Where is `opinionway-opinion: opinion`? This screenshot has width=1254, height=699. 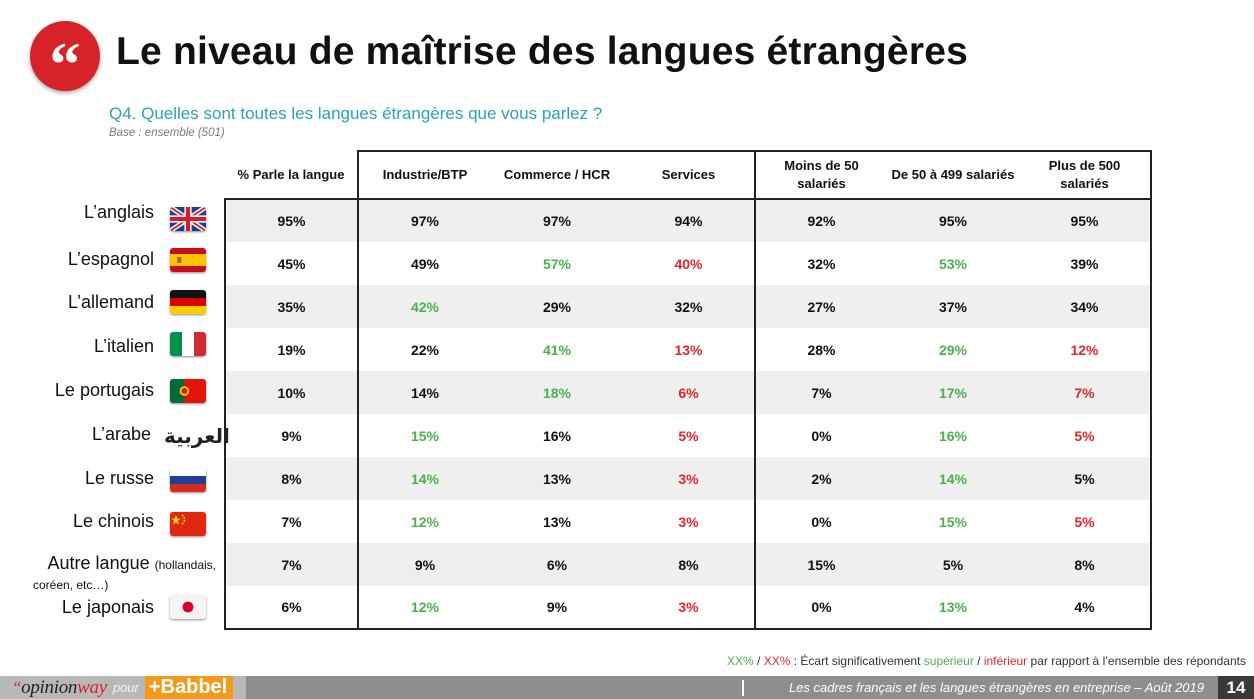 opinionway-opinion: opinion is located at coordinates (49, 687).